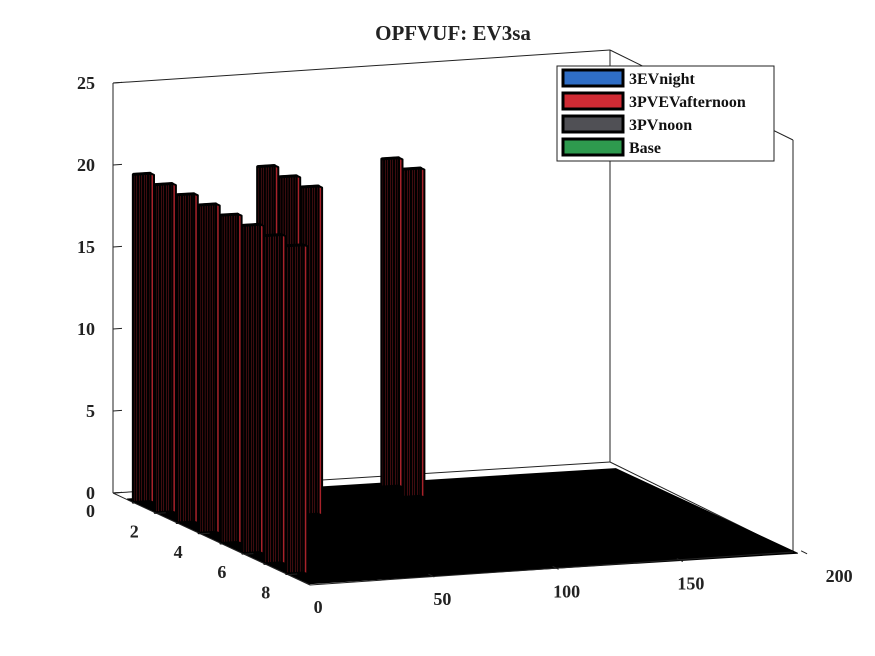 This screenshot has height=656, width=875. Describe the element at coordinates (442, 599) in the screenshot. I see `x-tick-label-50: 50` at that location.